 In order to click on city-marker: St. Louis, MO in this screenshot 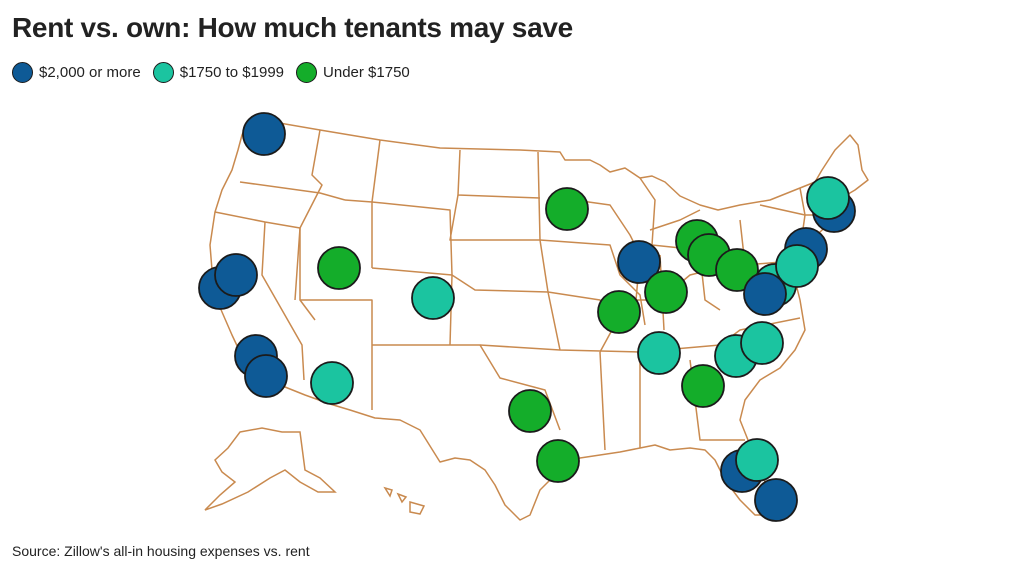, I will do `click(619, 312)`.